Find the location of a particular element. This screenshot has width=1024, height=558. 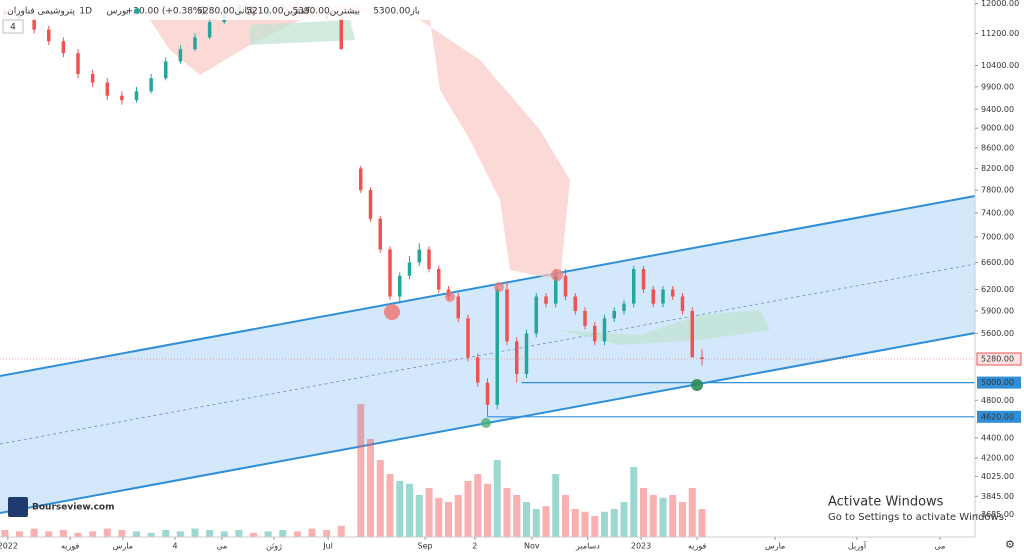

y-tick-label: 7400.00 is located at coordinates (997, 212).